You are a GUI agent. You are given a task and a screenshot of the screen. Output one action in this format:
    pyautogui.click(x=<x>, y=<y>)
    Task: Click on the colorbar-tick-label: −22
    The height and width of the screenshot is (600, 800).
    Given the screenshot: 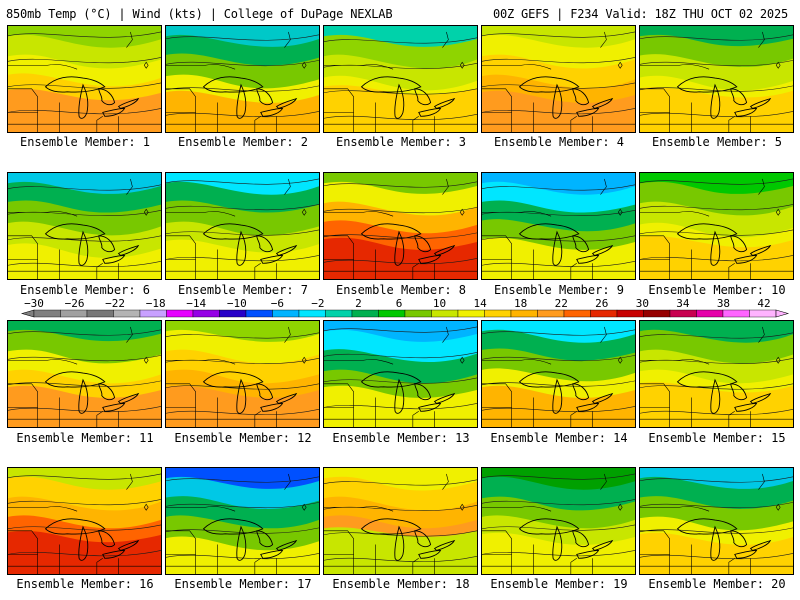 What is the action you would take?
    pyautogui.click(x=115, y=303)
    